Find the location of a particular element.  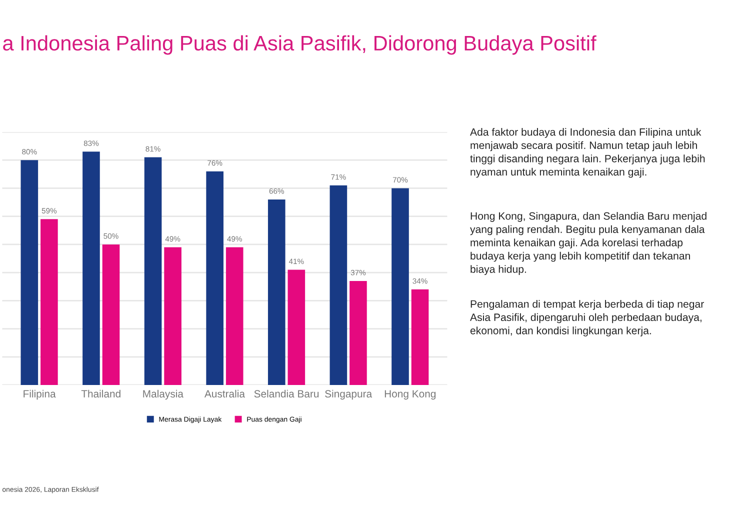

x-tick-label: Australia is located at coordinates (224, 394).